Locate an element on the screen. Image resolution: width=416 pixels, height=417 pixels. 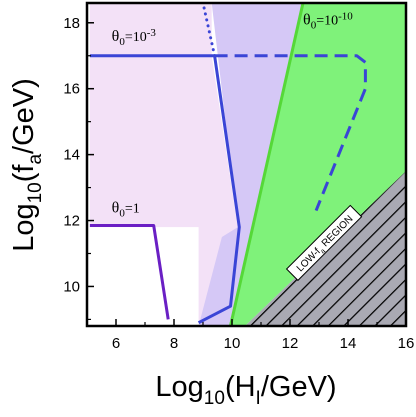
y-tick-label: 12 is located at coordinates (71, 221).